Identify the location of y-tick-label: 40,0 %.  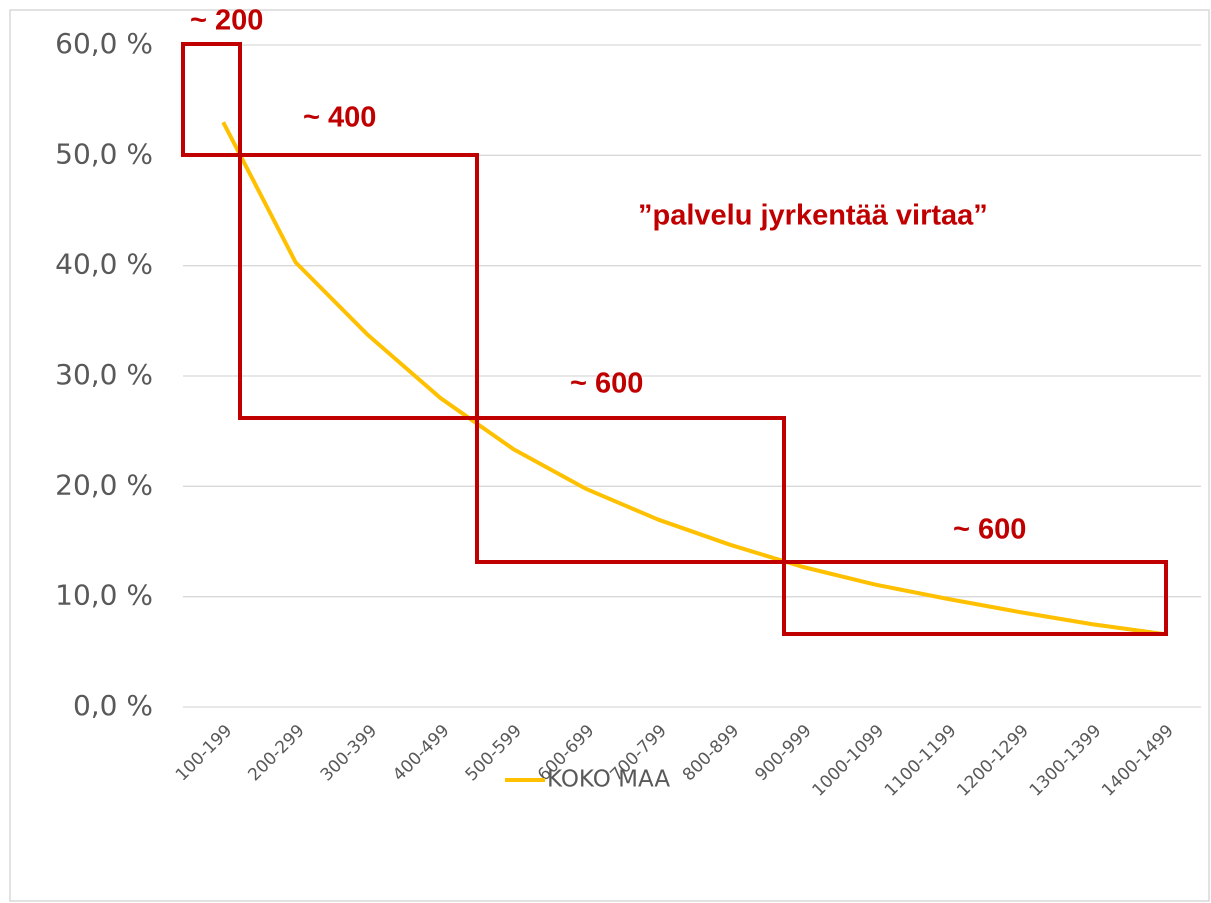
(104, 264).